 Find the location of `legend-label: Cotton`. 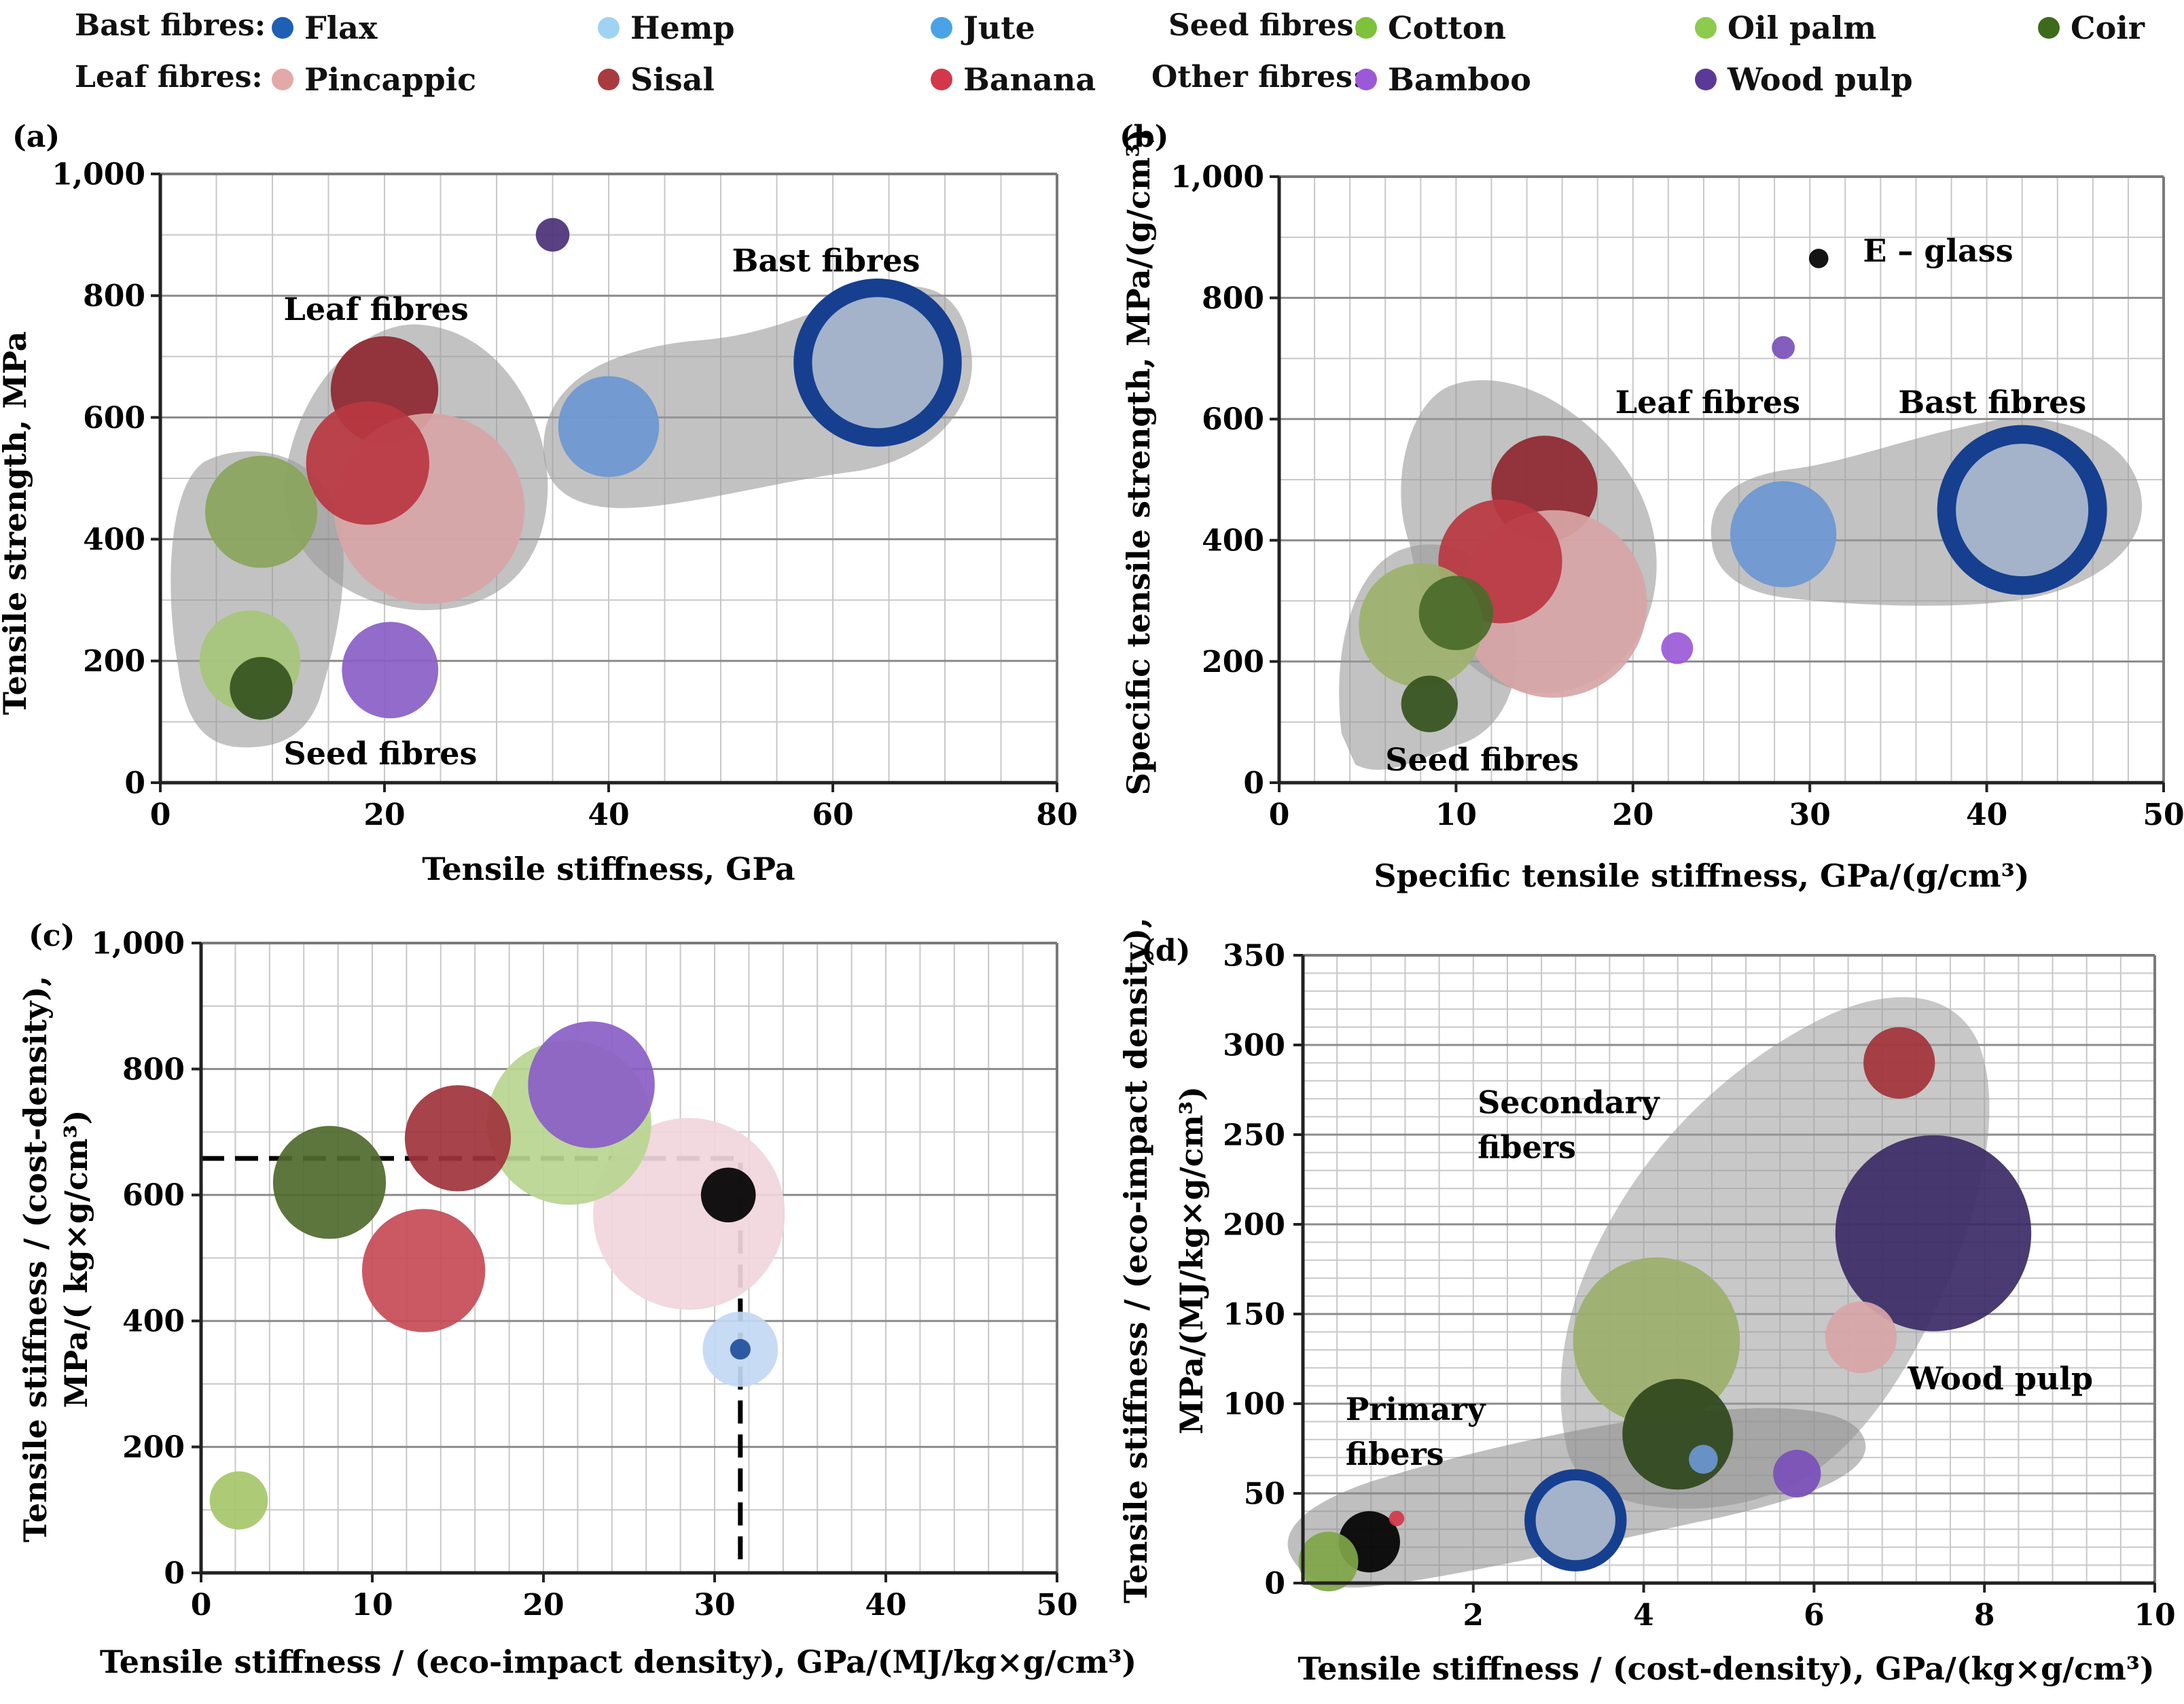

legend-label: Cotton is located at coordinates (1447, 28).